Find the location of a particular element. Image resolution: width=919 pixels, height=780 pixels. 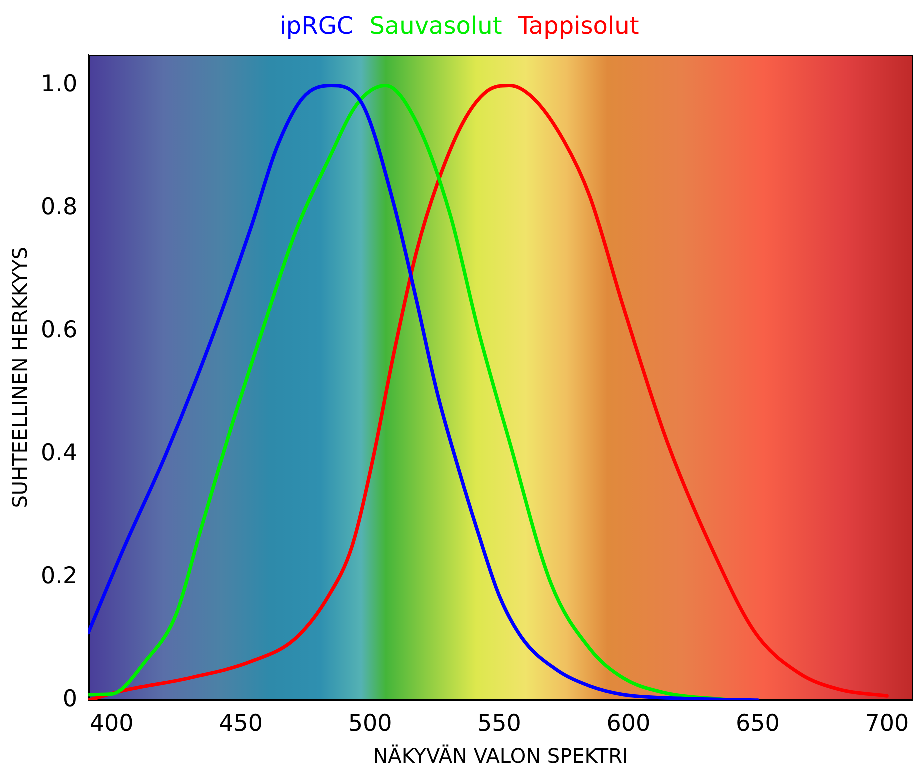

text: ipRGC is located at coordinates (317, 26).